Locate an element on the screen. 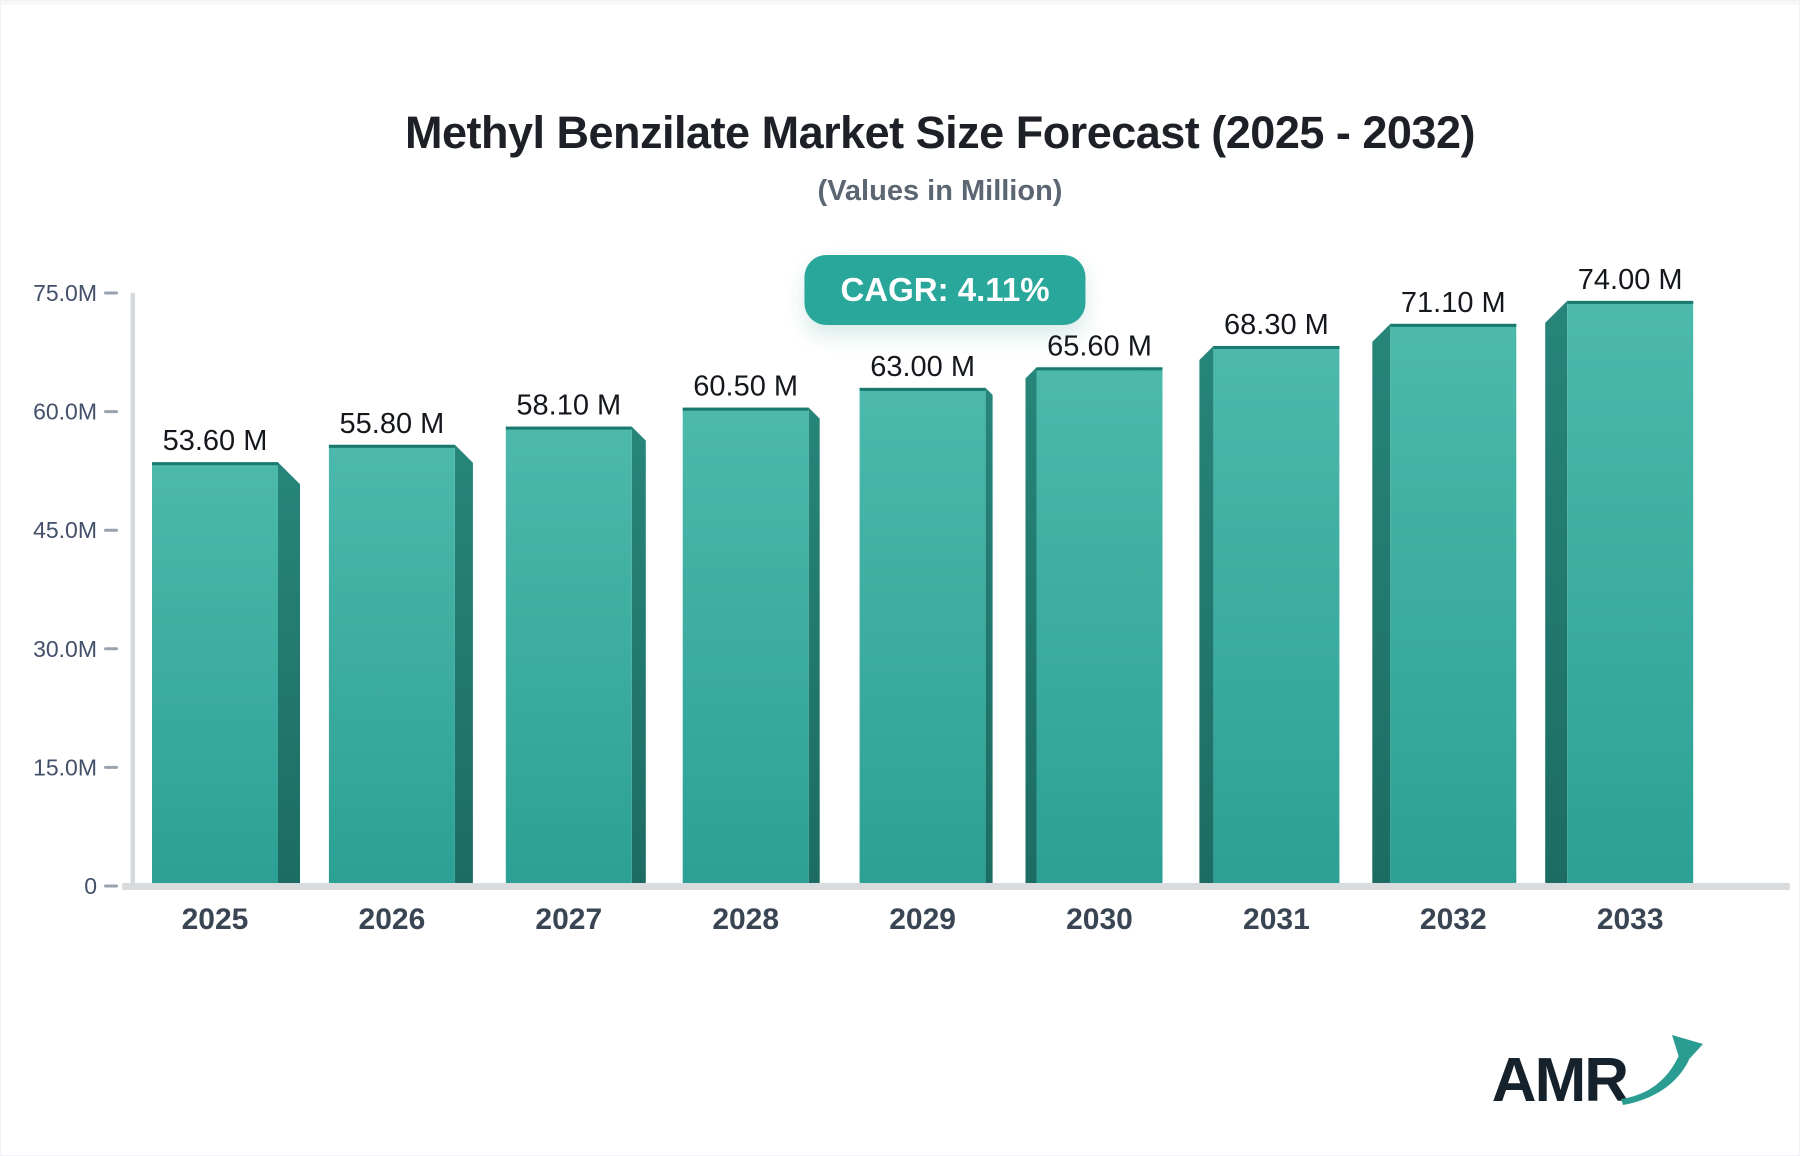  y-axis-tick-label: 30.0M is located at coordinates (65, 649).